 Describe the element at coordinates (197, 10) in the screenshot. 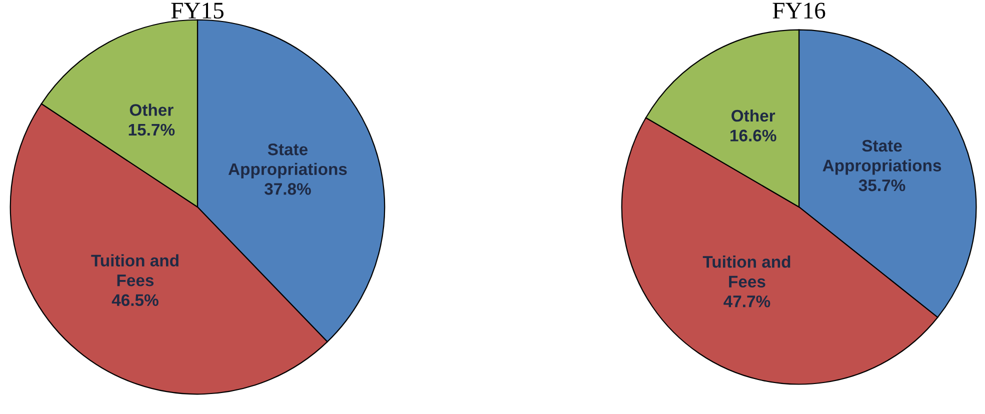

I see `chart-title: FY15` at that location.